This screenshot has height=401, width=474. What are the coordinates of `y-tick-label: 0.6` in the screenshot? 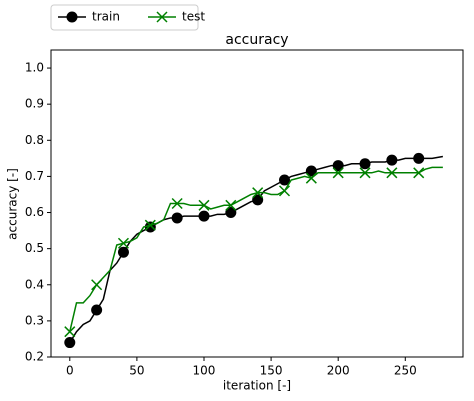 It's located at (34, 212).